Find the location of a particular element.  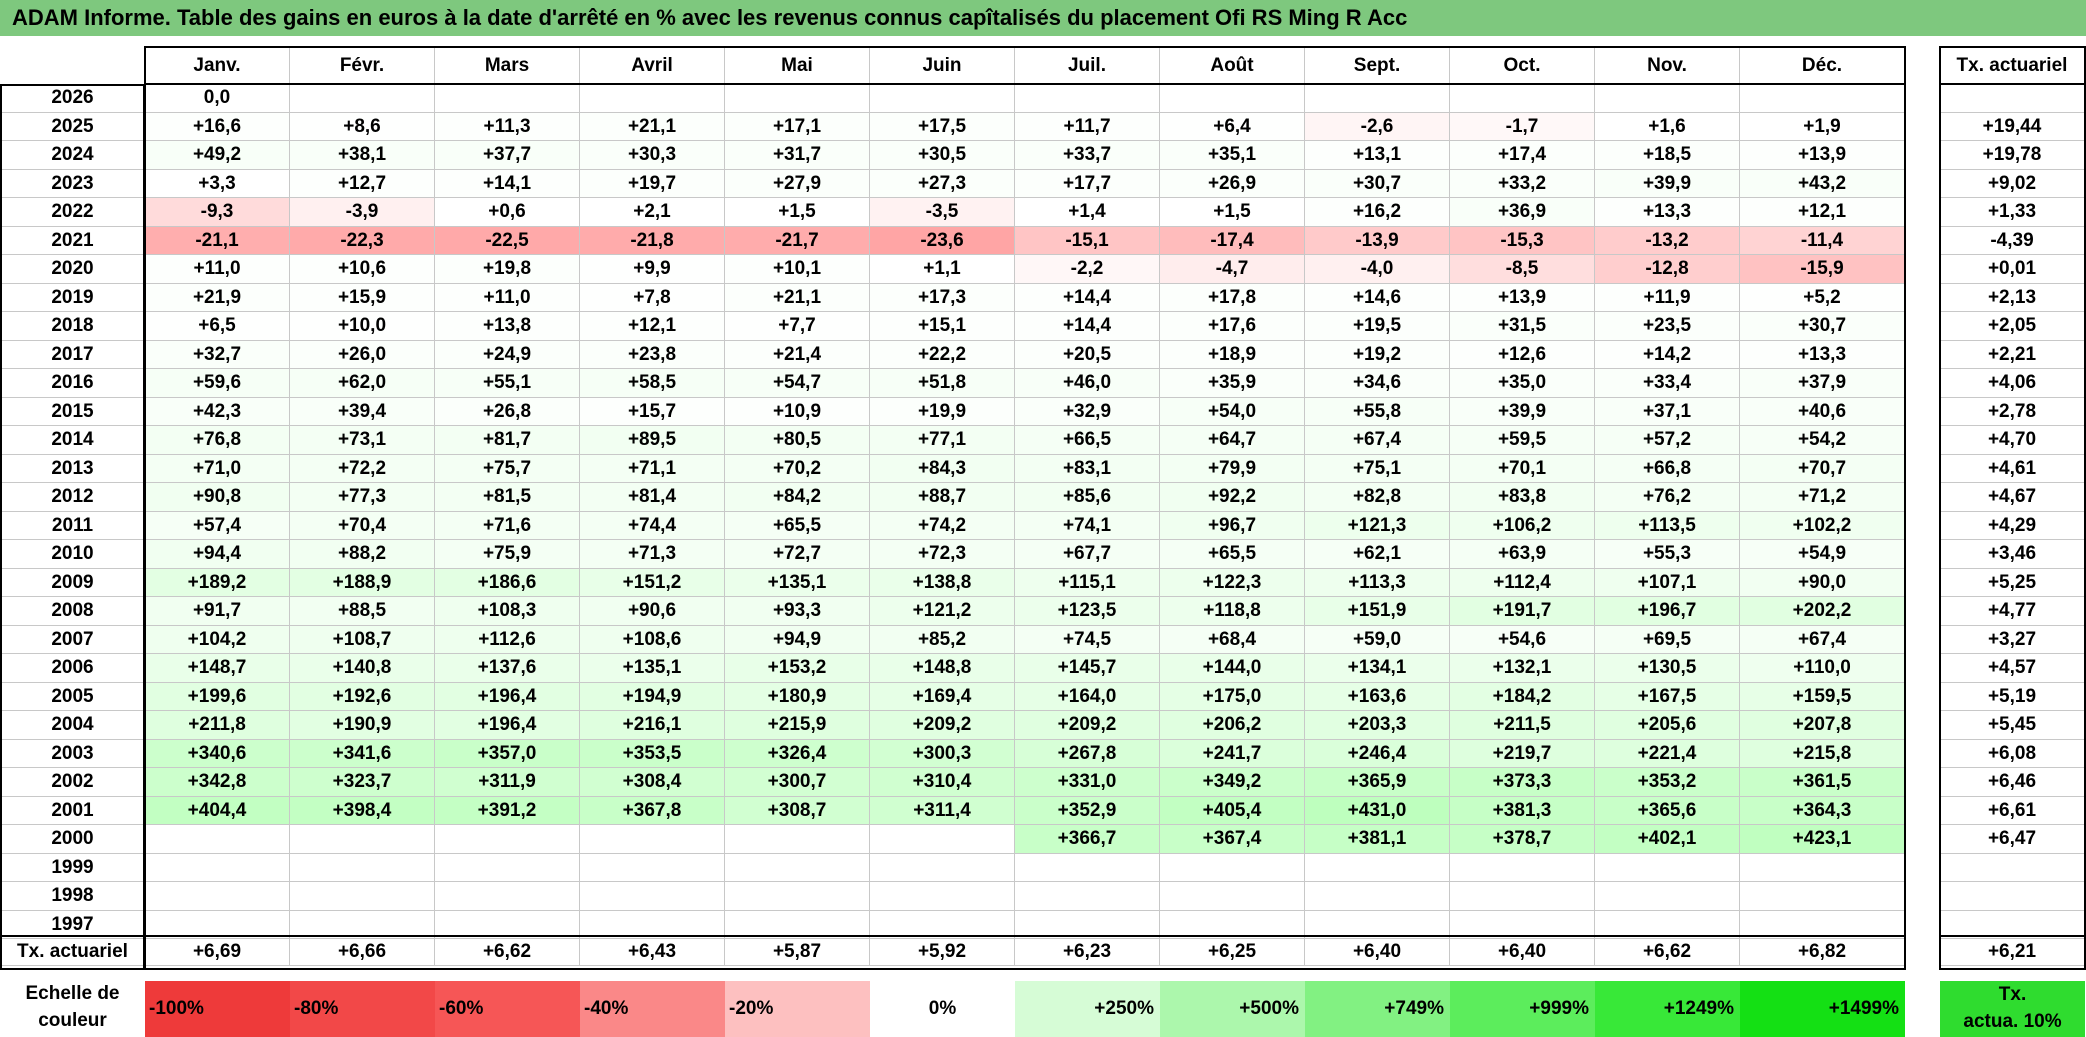

footer-rate-cell: +6,62 is located at coordinates (507, 952).